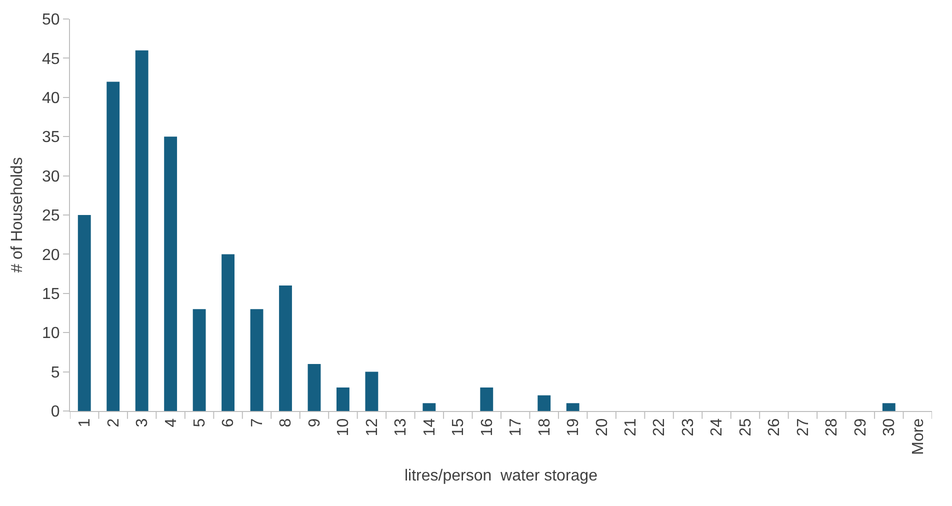 This screenshot has width=952, height=506. Describe the element at coordinates (113, 423) in the screenshot. I see `x-tick-label: 2` at that location.